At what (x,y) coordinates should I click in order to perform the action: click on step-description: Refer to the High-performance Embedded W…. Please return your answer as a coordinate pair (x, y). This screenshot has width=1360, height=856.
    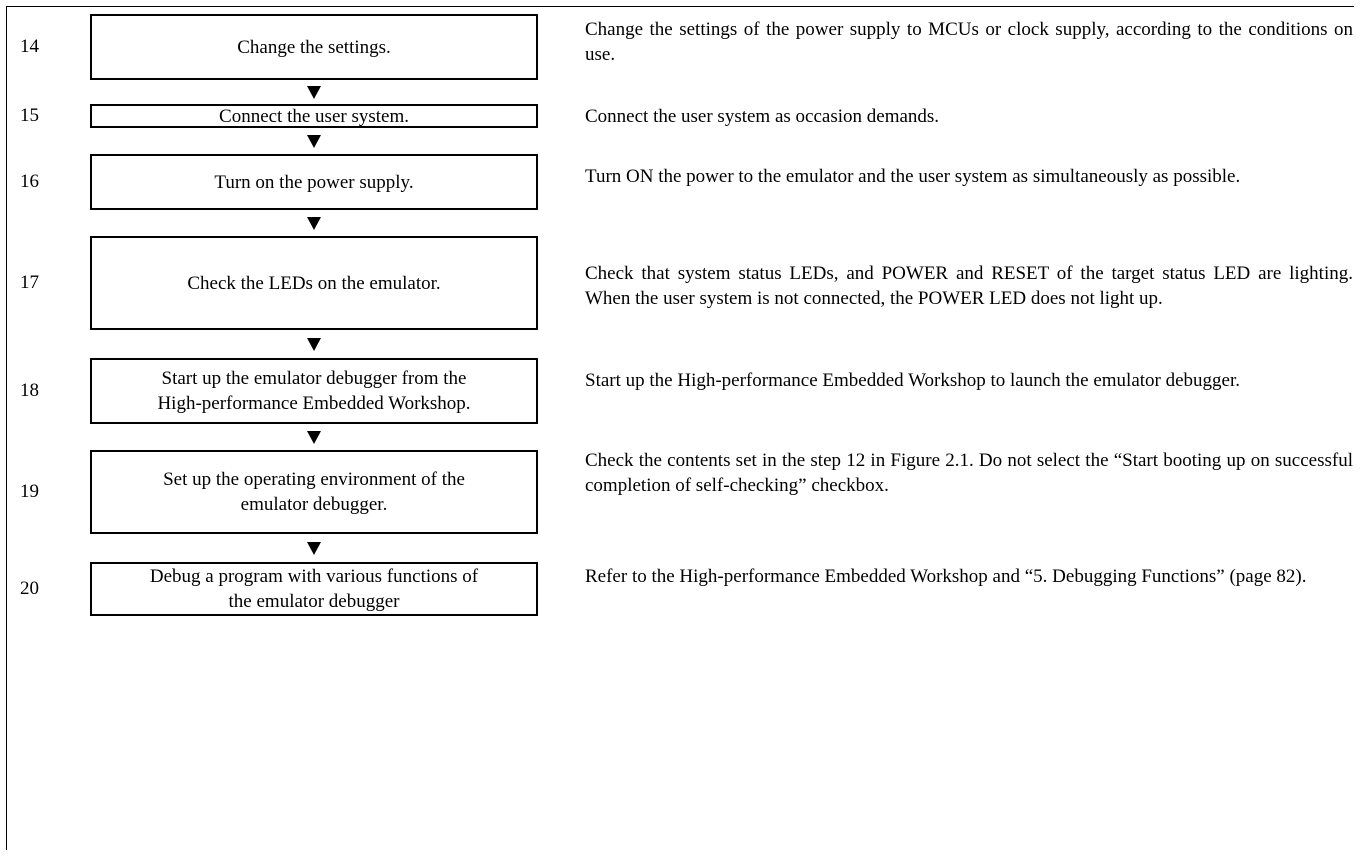
    Looking at the image, I should click on (946, 576).